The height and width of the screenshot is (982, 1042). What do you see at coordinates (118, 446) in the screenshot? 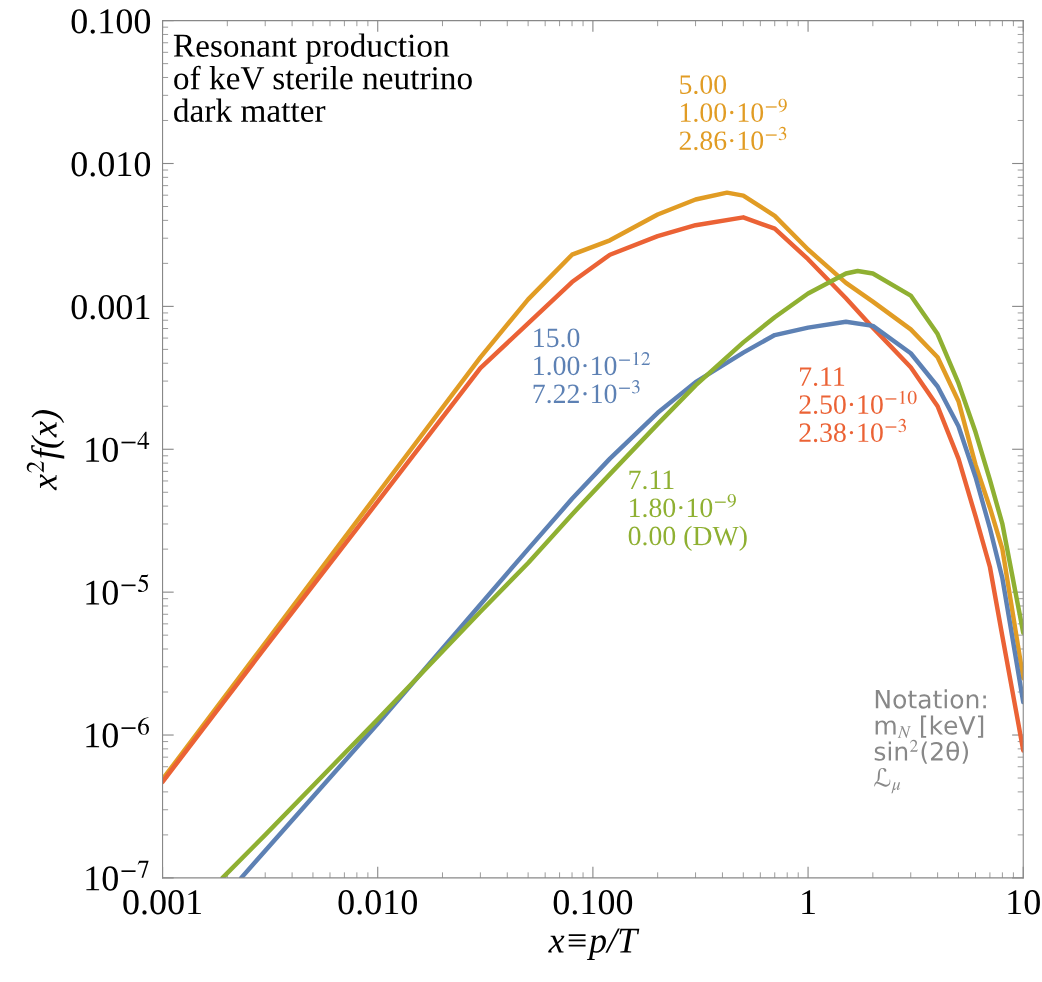
I see `y-tick-label: 10$^{−4}$` at bounding box center [118, 446].